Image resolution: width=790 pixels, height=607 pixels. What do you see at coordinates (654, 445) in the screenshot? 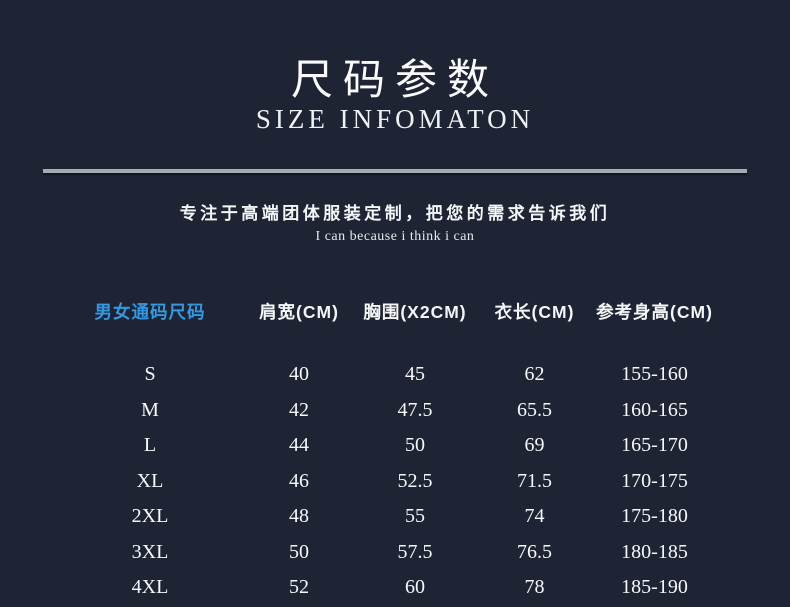
I see `height-range-value: 165-170` at bounding box center [654, 445].